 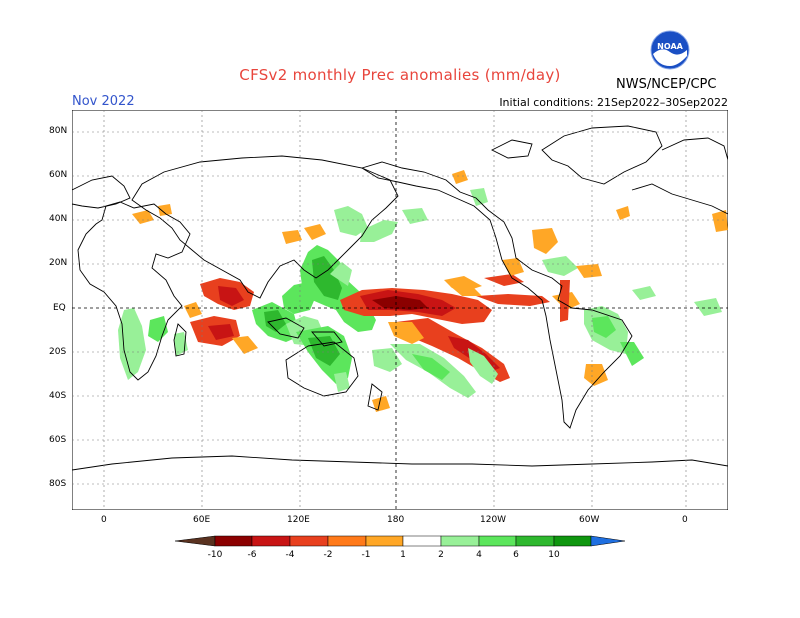 What do you see at coordinates (328, 555) in the screenshot?
I see `colorbar-label: -2` at bounding box center [328, 555].